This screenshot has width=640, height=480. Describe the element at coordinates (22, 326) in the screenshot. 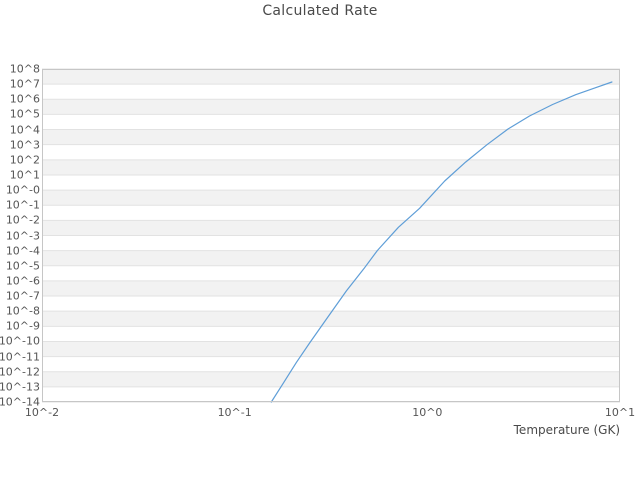

I see `y-tick-label: 10^-9` at that location.